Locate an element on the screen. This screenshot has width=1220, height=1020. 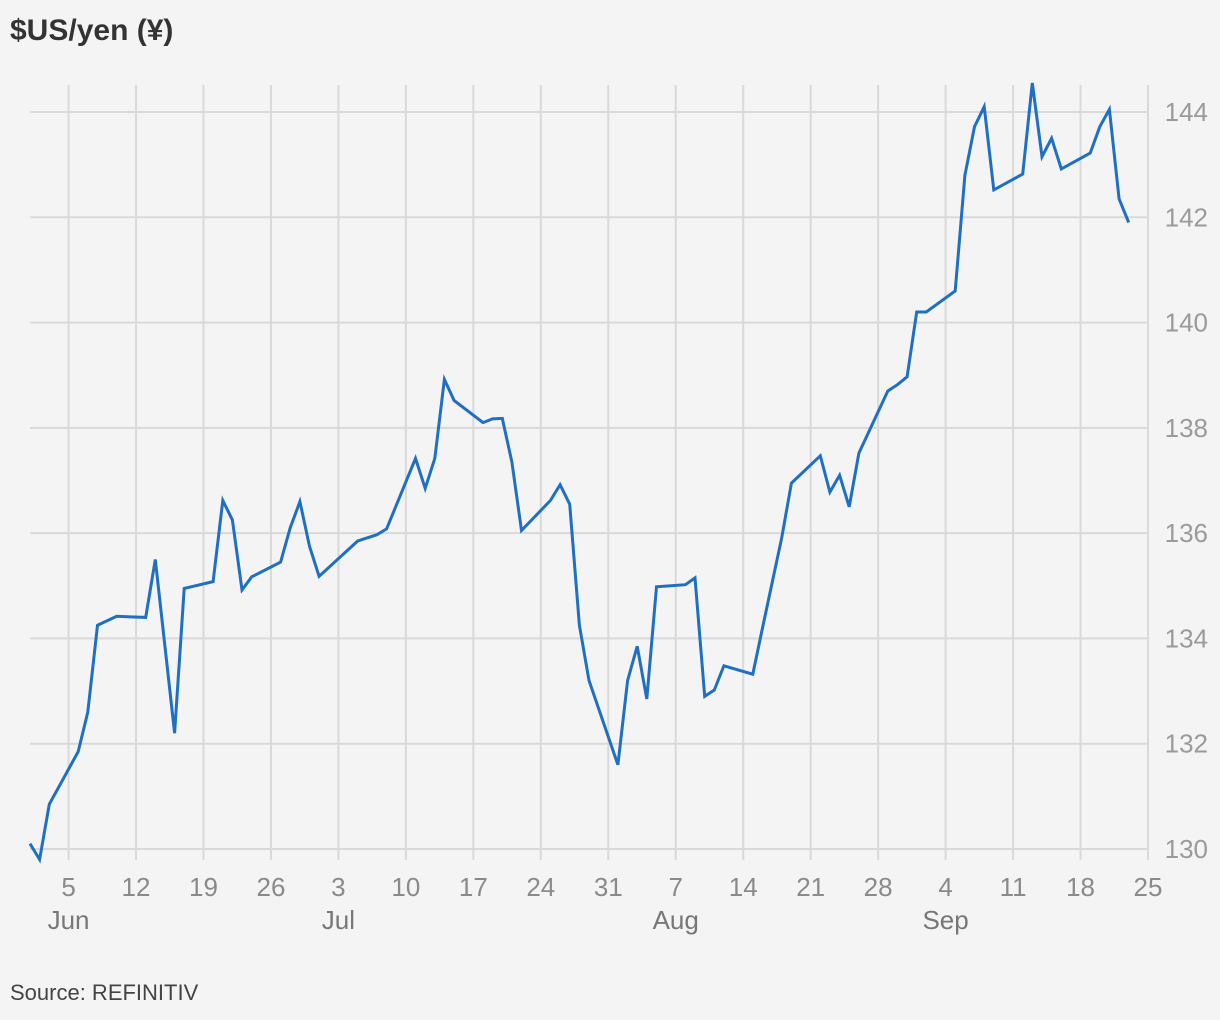
y-tick-label: 140 is located at coordinates (1186, 323).